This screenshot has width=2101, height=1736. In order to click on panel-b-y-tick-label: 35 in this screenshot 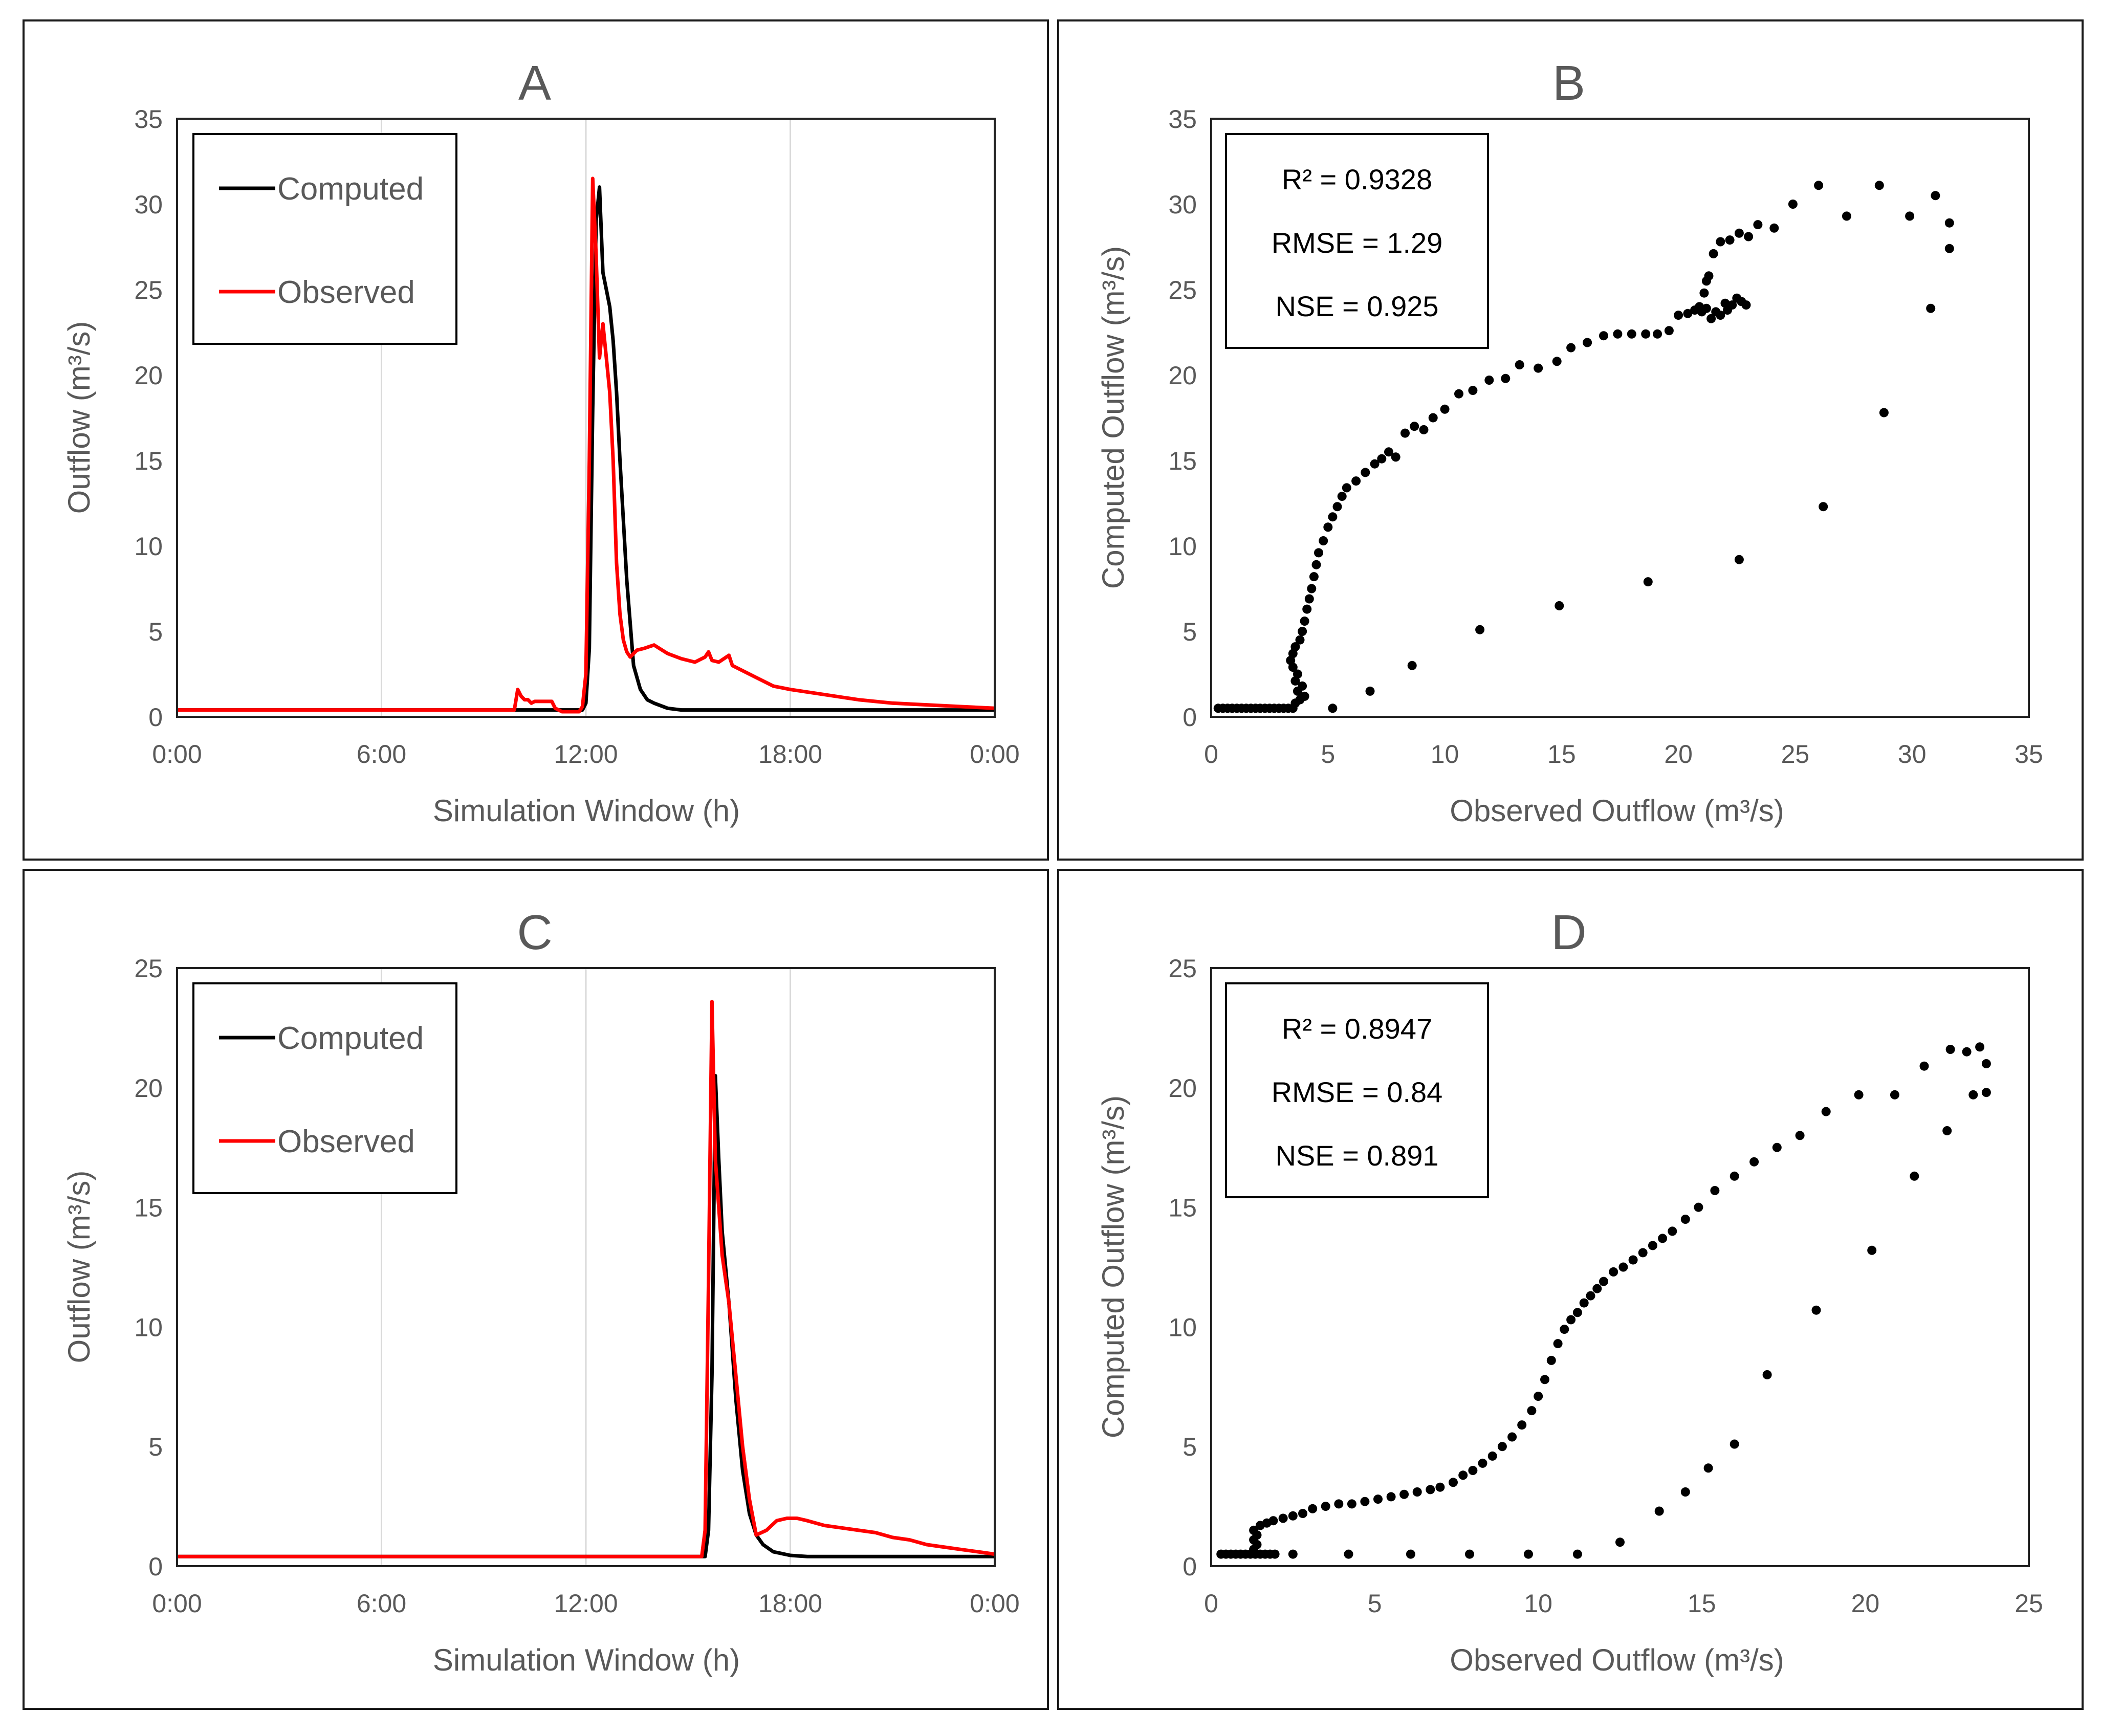, I will do `click(1182, 119)`.